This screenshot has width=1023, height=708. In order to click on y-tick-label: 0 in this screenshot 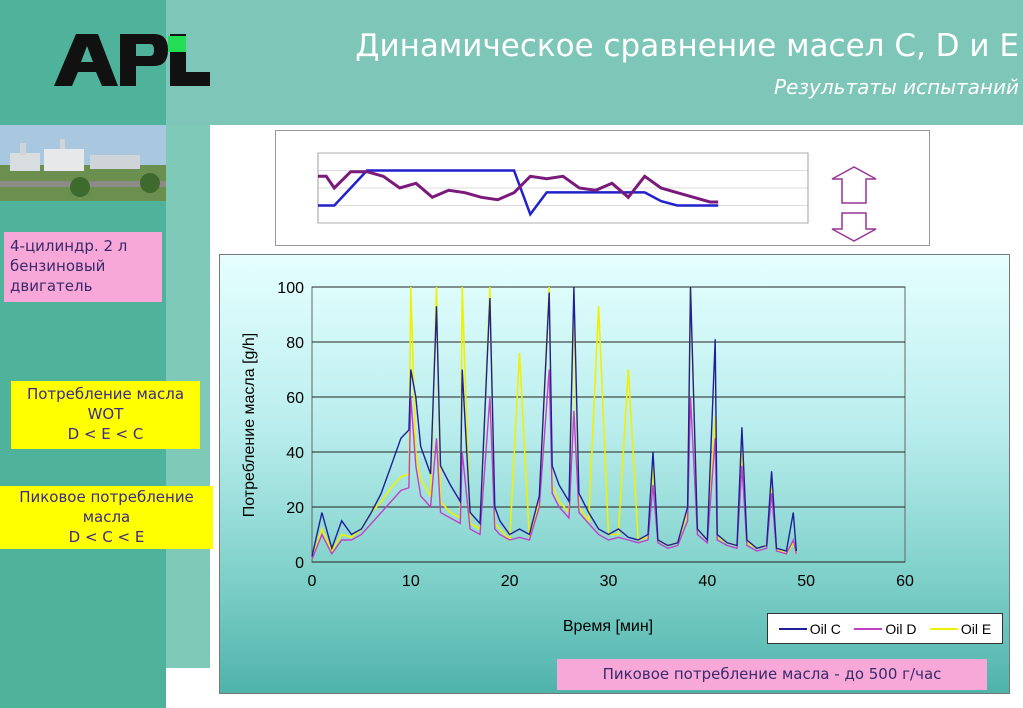, I will do `click(299, 563)`.